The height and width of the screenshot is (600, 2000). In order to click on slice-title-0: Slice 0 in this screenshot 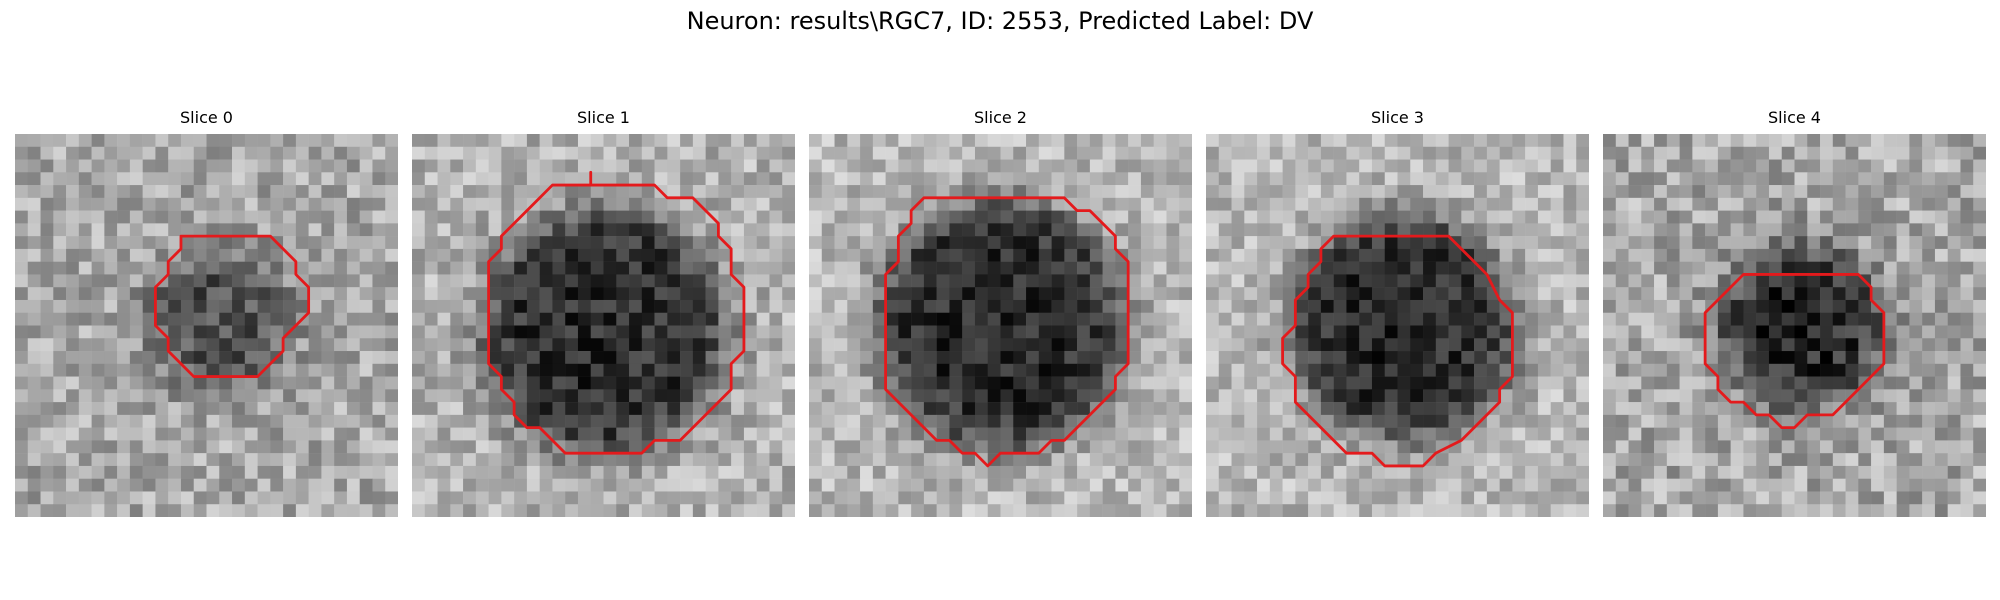, I will do `click(206, 118)`.